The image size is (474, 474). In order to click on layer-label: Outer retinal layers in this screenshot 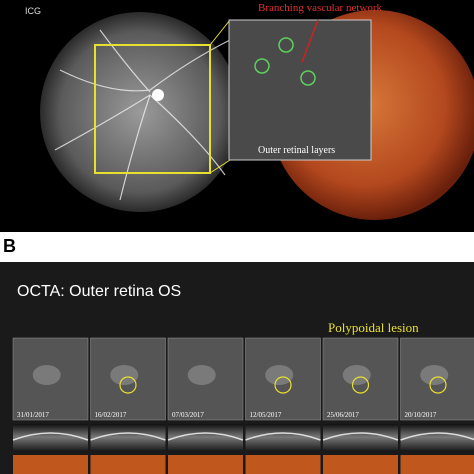, I will do `click(296, 150)`.